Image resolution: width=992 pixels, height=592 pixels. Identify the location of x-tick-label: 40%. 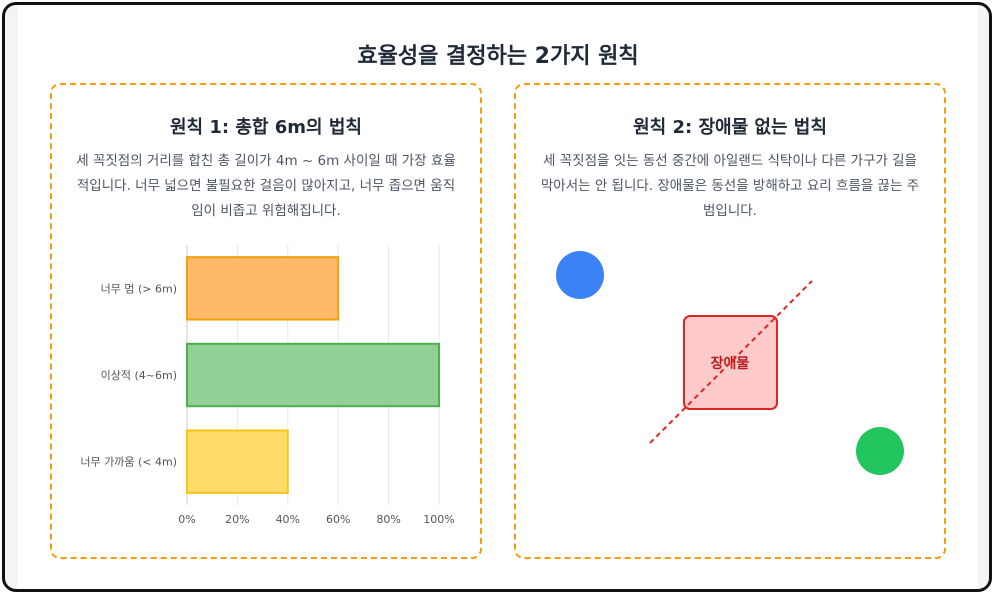
(288, 519).